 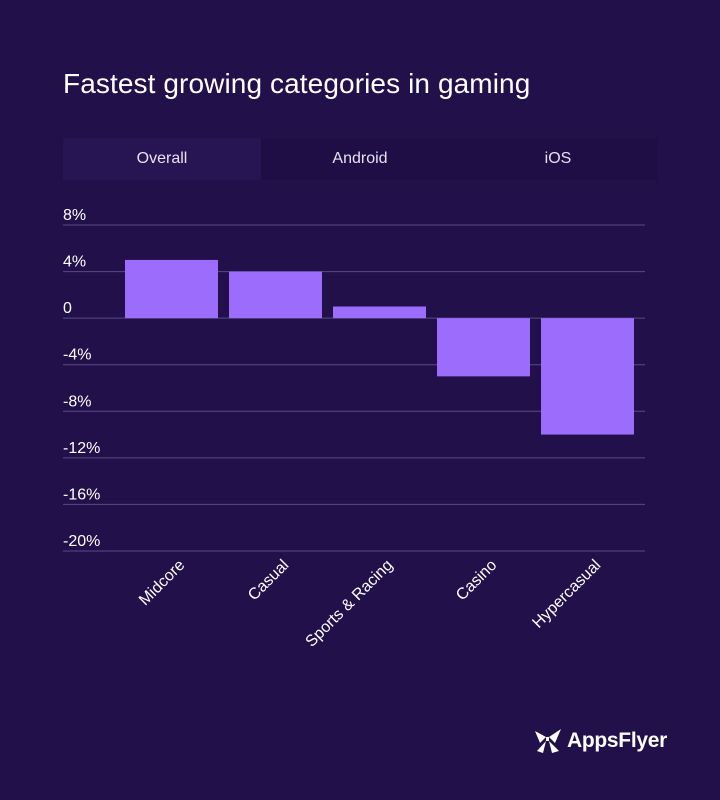 What do you see at coordinates (81, 448) in the screenshot?
I see `y-tick-label: -12%` at bounding box center [81, 448].